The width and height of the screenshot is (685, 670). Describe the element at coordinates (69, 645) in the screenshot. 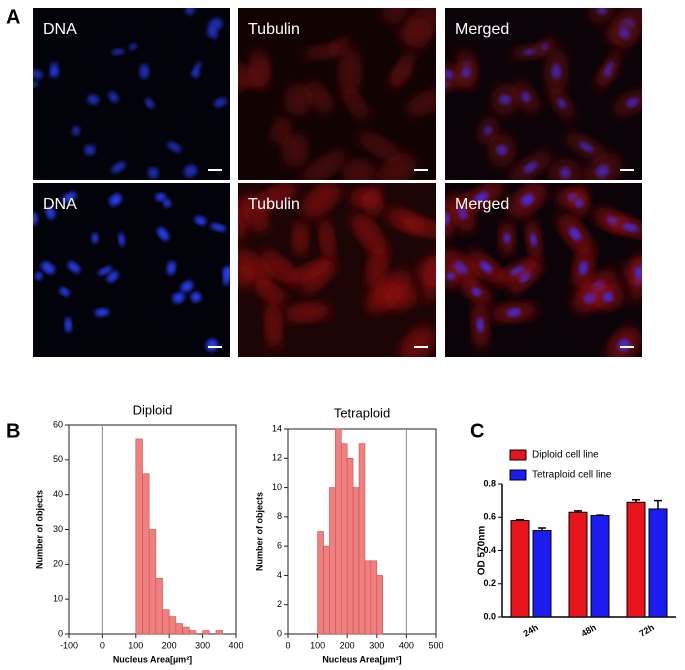

I see `x-tick-label: -100` at that location.